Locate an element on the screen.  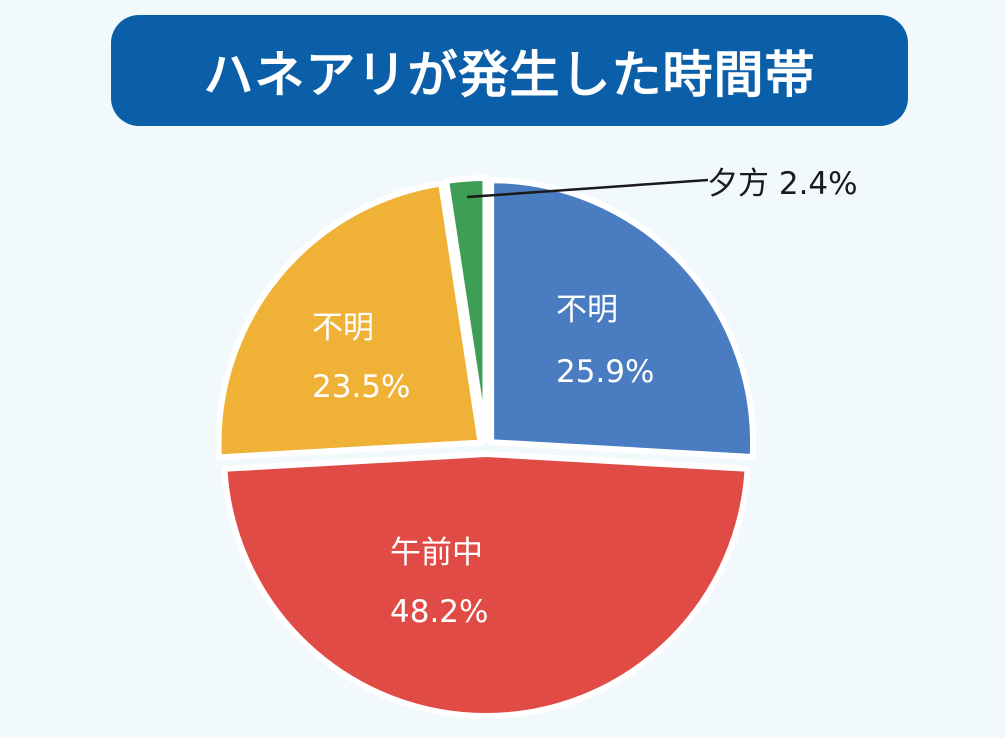
title-banner: ハネアリが発生した時間帯 is located at coordinates (509, 70).